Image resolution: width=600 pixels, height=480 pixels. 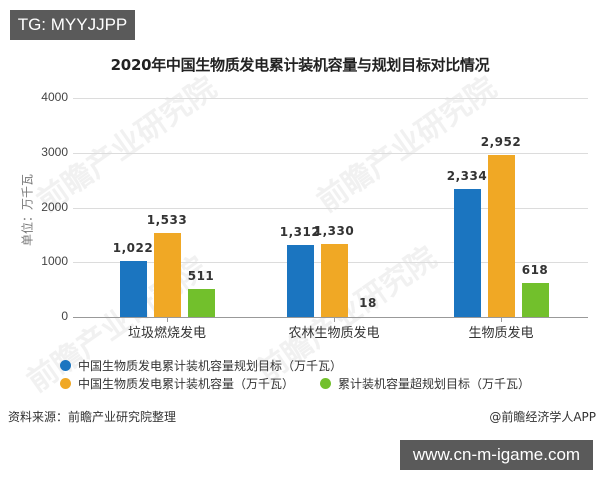 What do you see at coordinates (467, 176) in the screenshot?
I see `data-label: 2,334` at bounding box center [467, 176].